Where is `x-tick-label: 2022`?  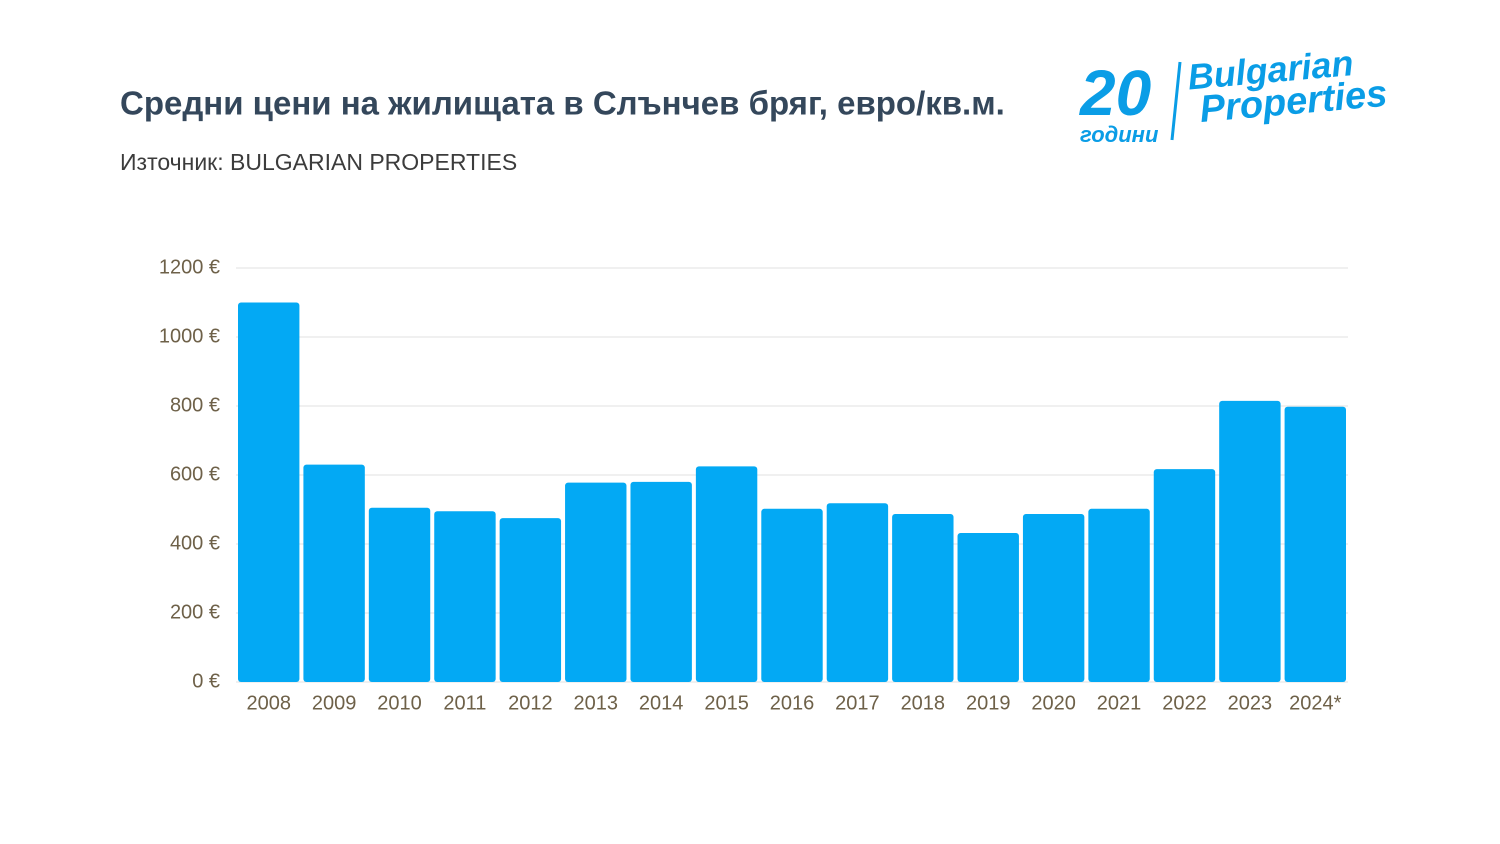 x-tick-label: 2022 is located at coordinates (1184, 703).